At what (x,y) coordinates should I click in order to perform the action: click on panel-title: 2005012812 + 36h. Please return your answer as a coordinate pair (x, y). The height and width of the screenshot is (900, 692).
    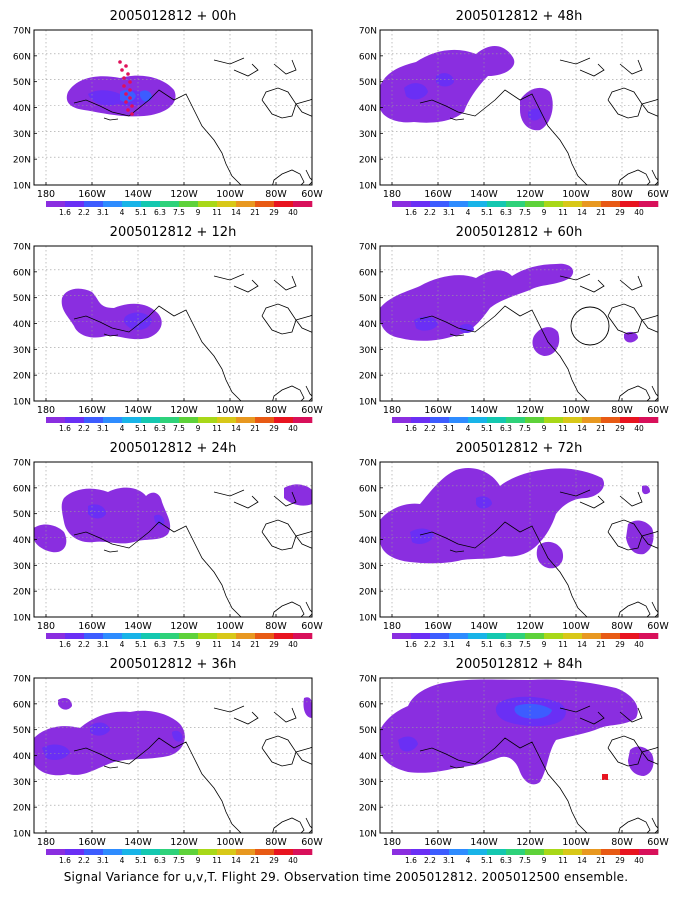
    Looking at the image, I should click on (173, 664).